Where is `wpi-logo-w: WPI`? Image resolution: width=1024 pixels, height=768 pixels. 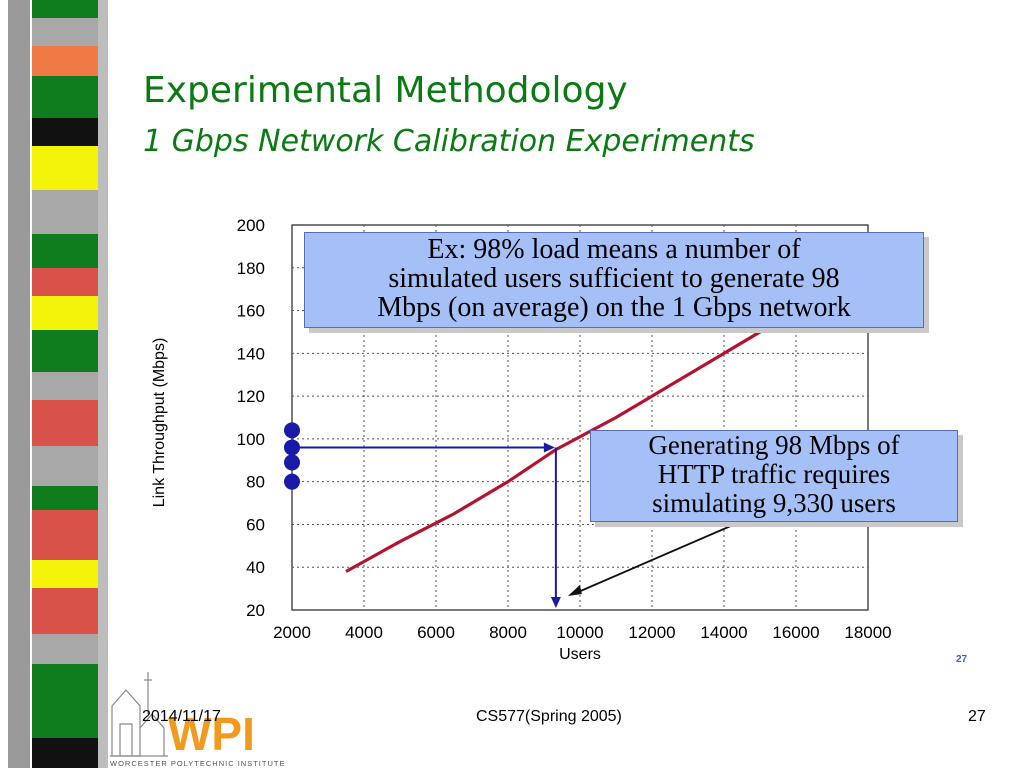
wpi-logo-w: WPI is located at coordinates (211, 734).